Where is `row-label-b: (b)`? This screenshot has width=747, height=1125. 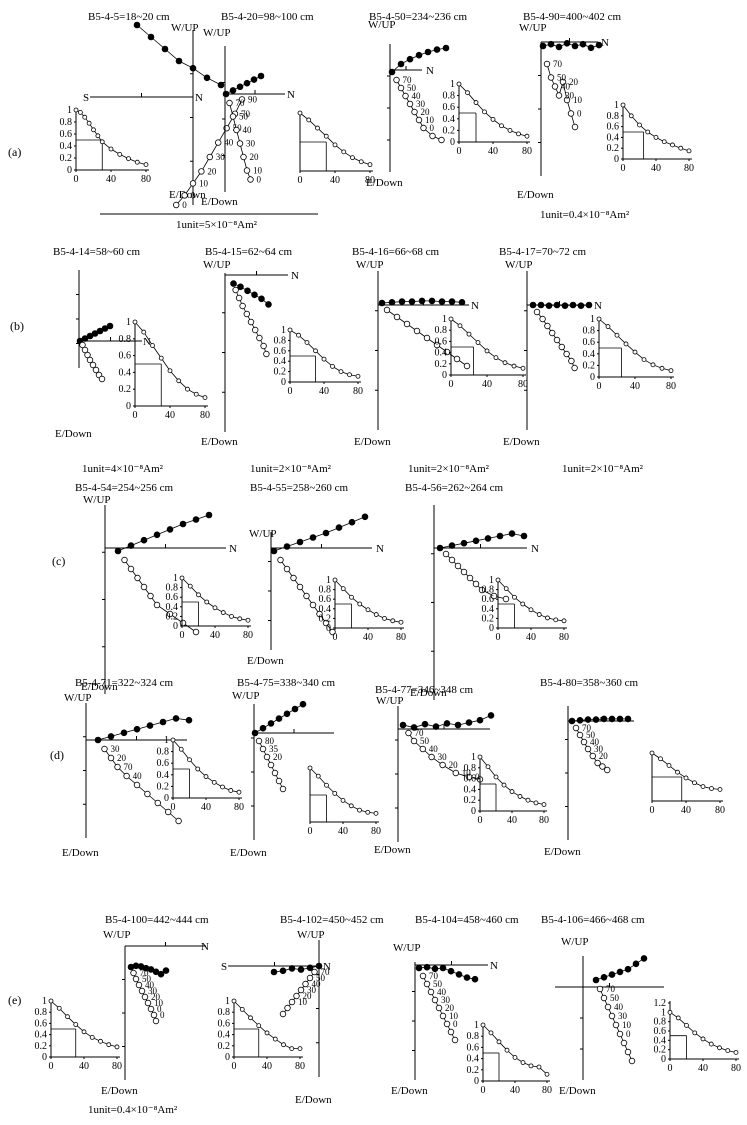 row-label-b: (b) is located at coordinates (17, 326).